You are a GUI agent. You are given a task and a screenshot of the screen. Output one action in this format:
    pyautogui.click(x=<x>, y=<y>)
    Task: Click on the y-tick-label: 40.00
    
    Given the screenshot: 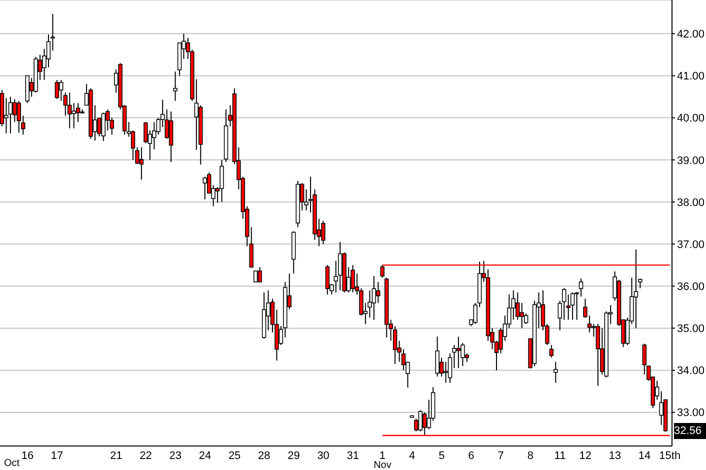 What is the action you would take?
    pyautogui.click(x=691, y=118)
    